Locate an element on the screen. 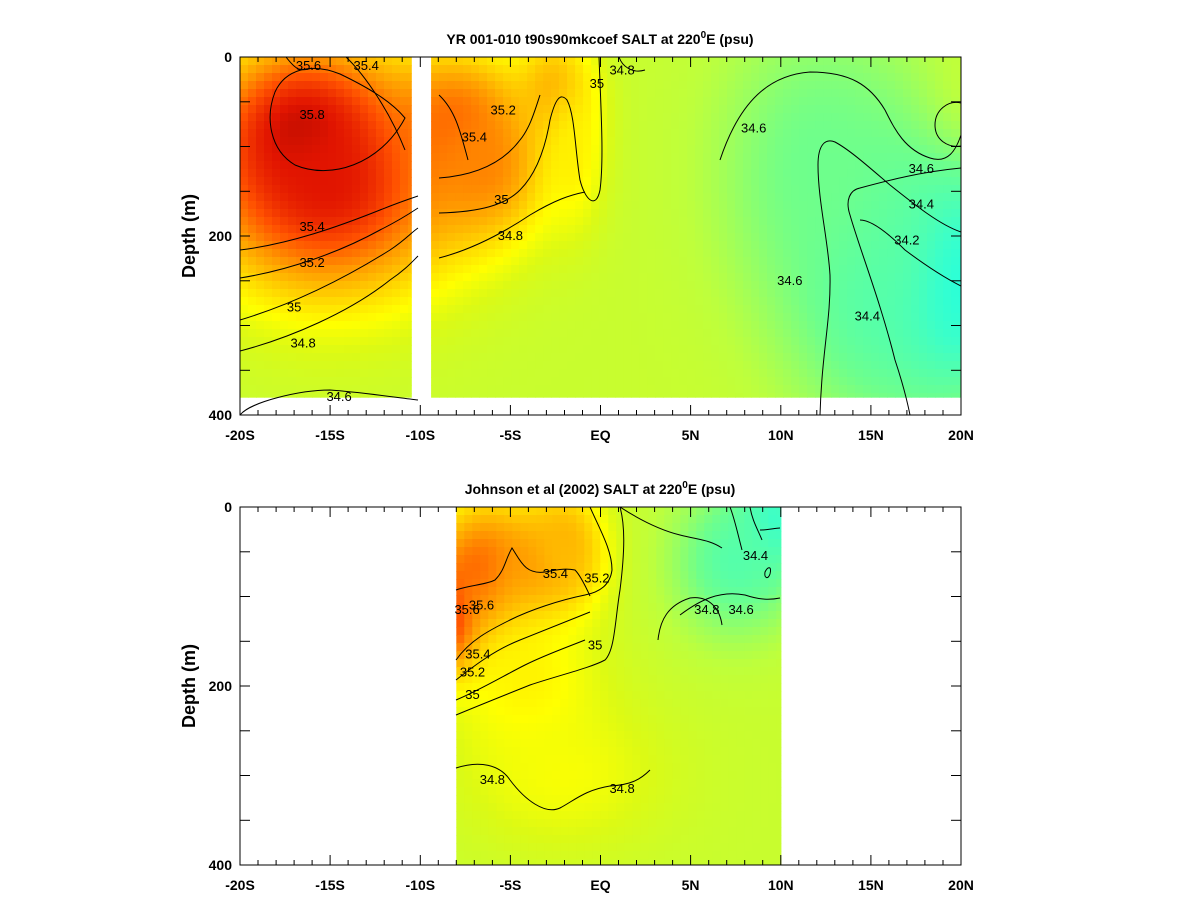 Image resolution: width=1200 pixels, height=900 pixels. contour-label: 34.6 is located at coordinates (921, 168).